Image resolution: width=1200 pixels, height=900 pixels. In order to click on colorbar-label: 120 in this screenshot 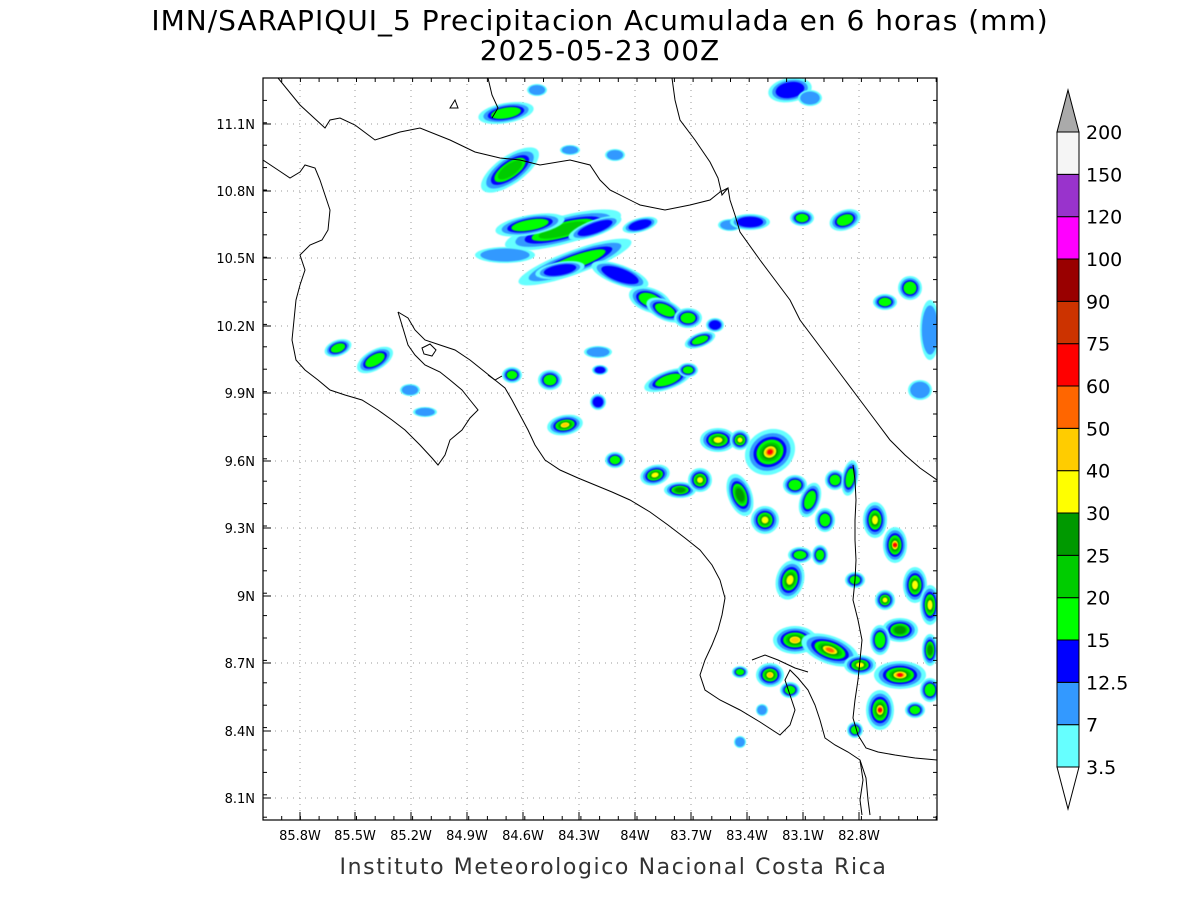, I will do `click(1104, 218)`.